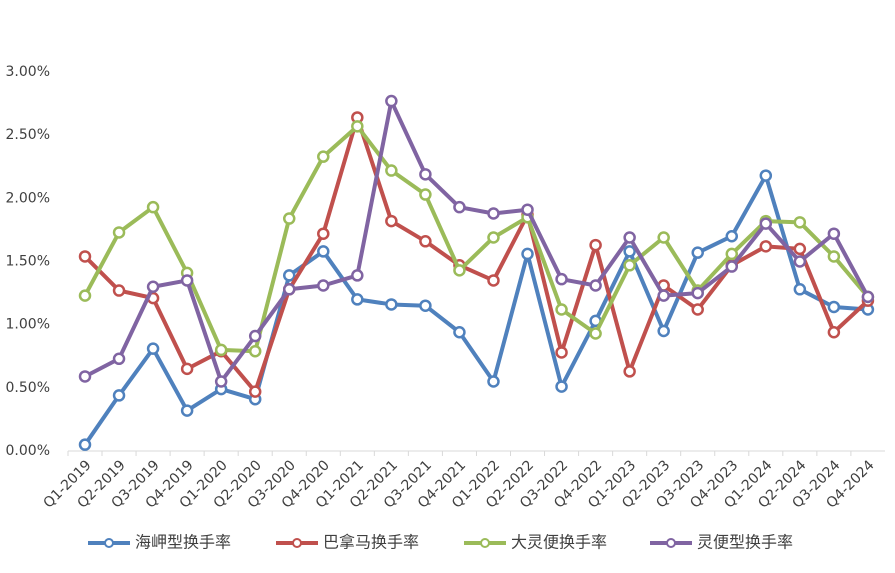 Image resolution: width=895 pixels, height=573 pixels. Describe the element at coordinates (28, 262) in the screenshot. I see `y-tick-label: 1.50%` at that location.